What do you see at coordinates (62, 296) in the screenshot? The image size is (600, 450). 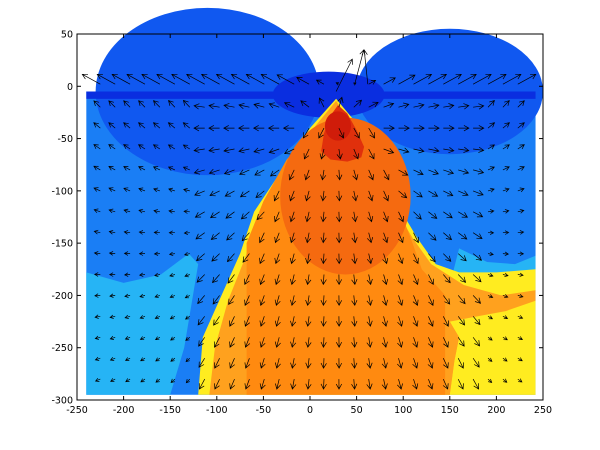 I see `y-tick-label: -200` at bounding box center [62, 296].